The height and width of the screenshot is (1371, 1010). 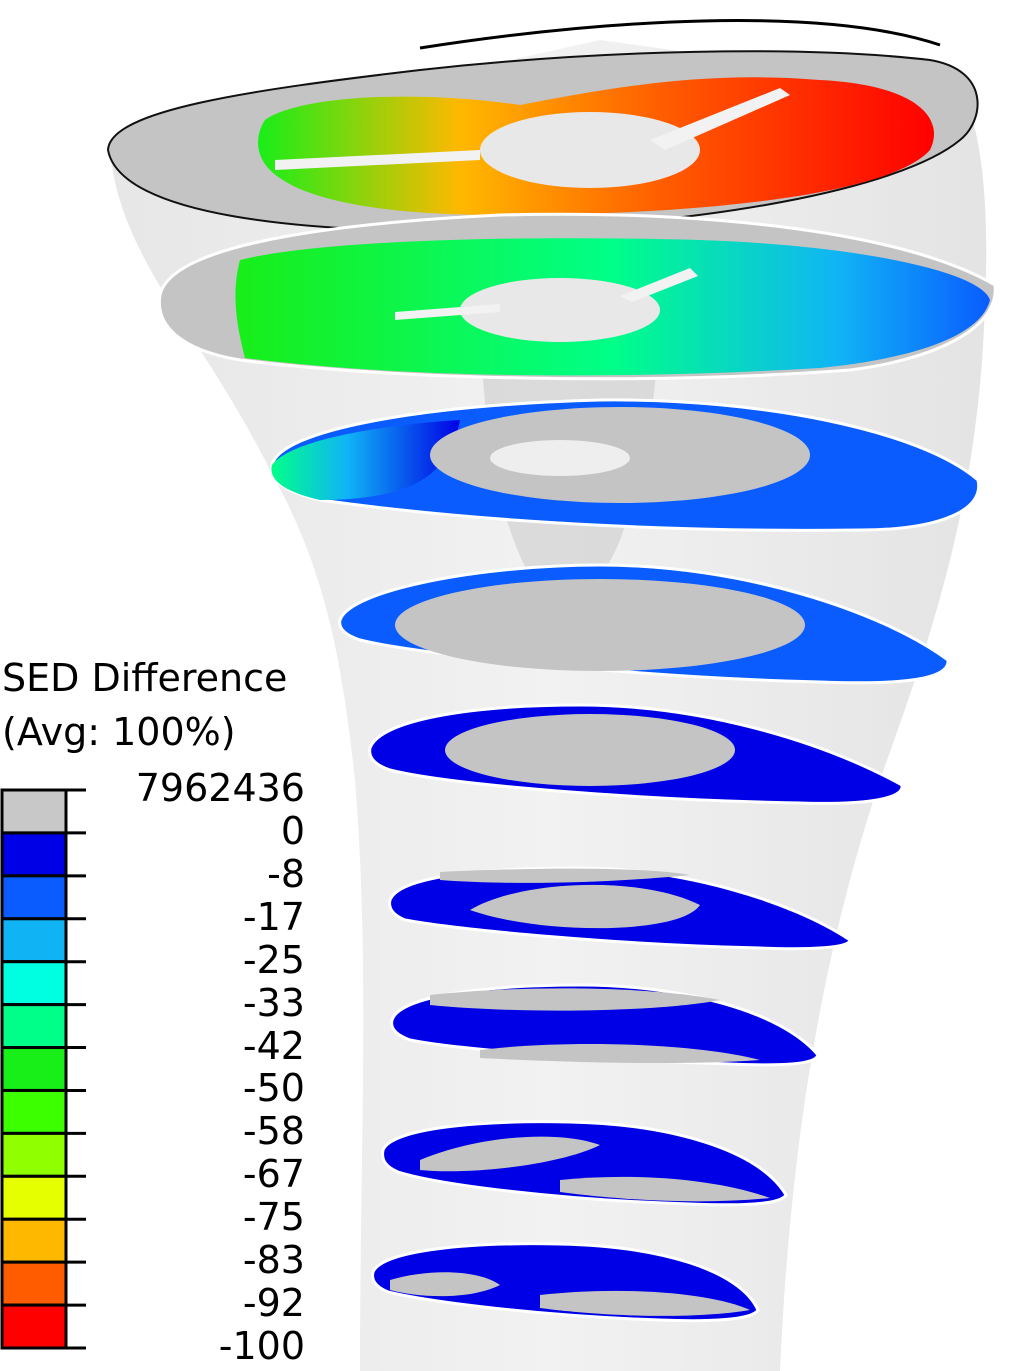 I want to click on legend-tick-label-12: -92, so click(x=273, y=1303).